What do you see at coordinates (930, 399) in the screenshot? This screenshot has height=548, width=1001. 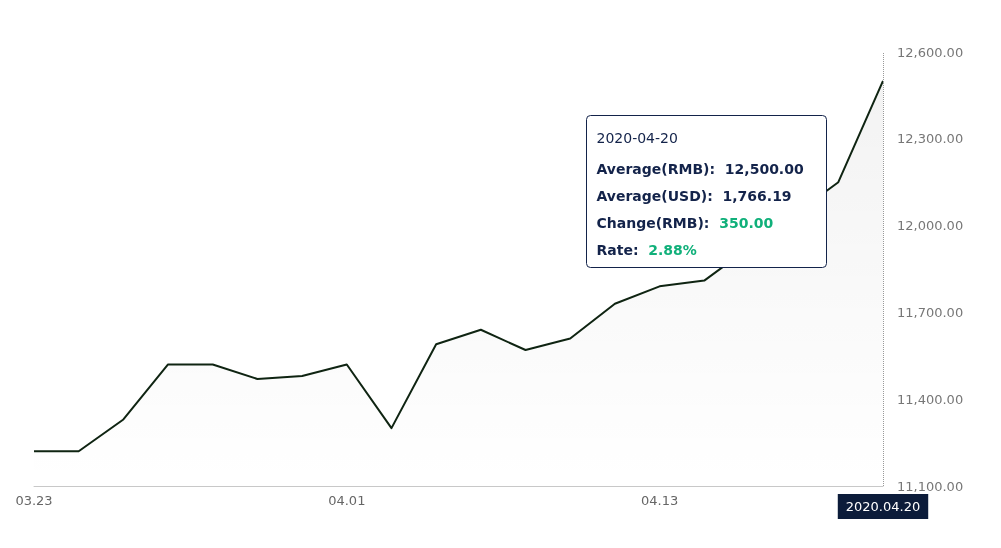 I see `y-tick-label: 11,400.00` at bounding box center [930, 399].